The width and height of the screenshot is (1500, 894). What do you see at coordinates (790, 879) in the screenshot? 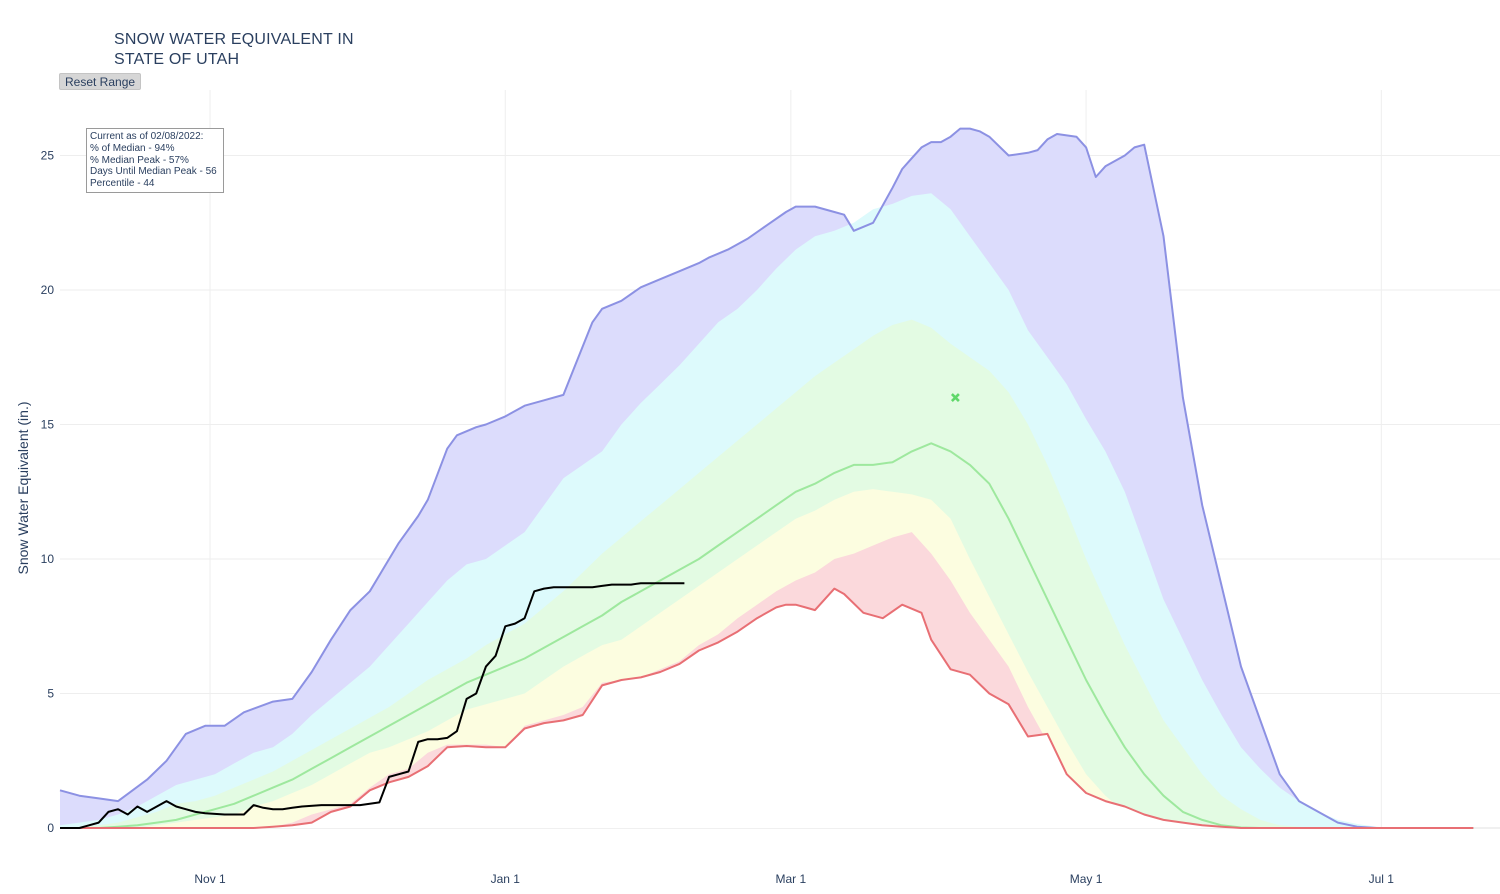
I see `x-tick-label: Mar 1` at bounding box center [790, 879].